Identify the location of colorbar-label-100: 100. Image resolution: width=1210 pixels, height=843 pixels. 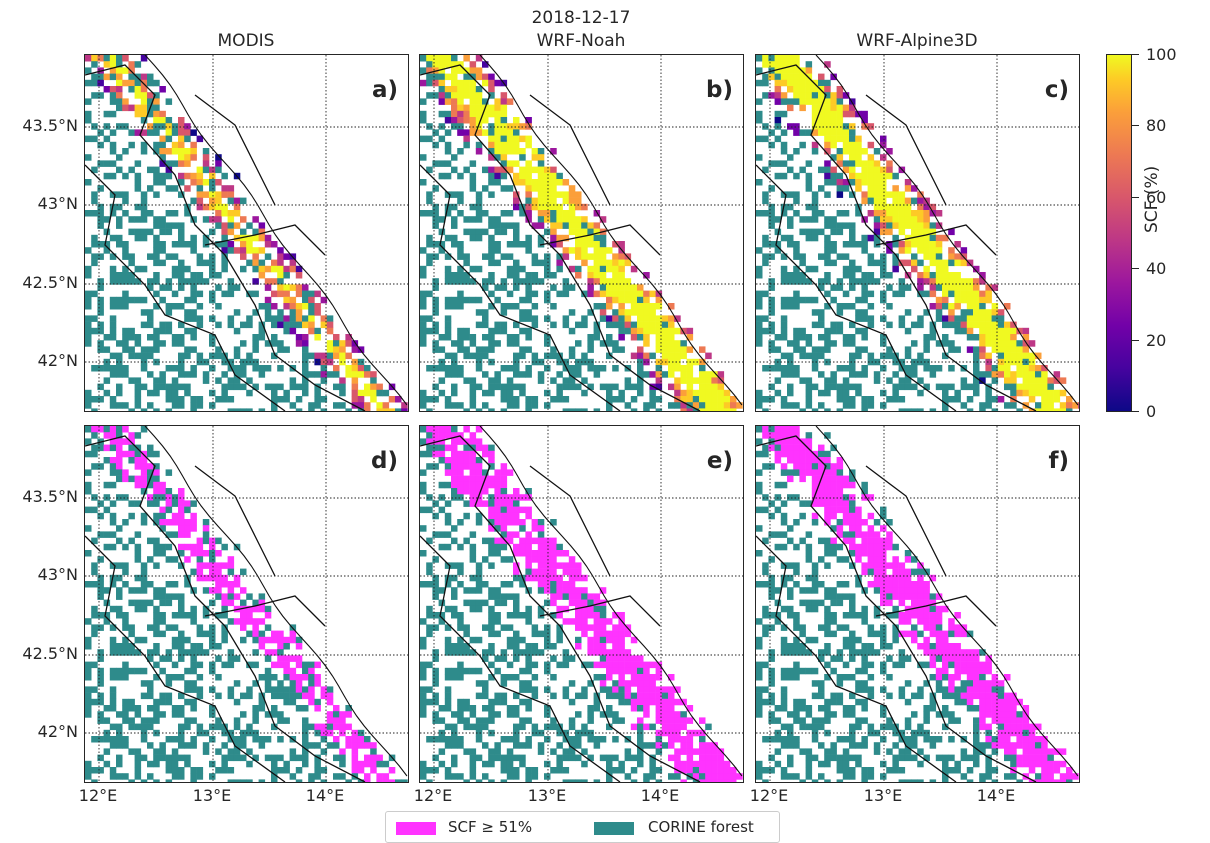
(1161, 54).